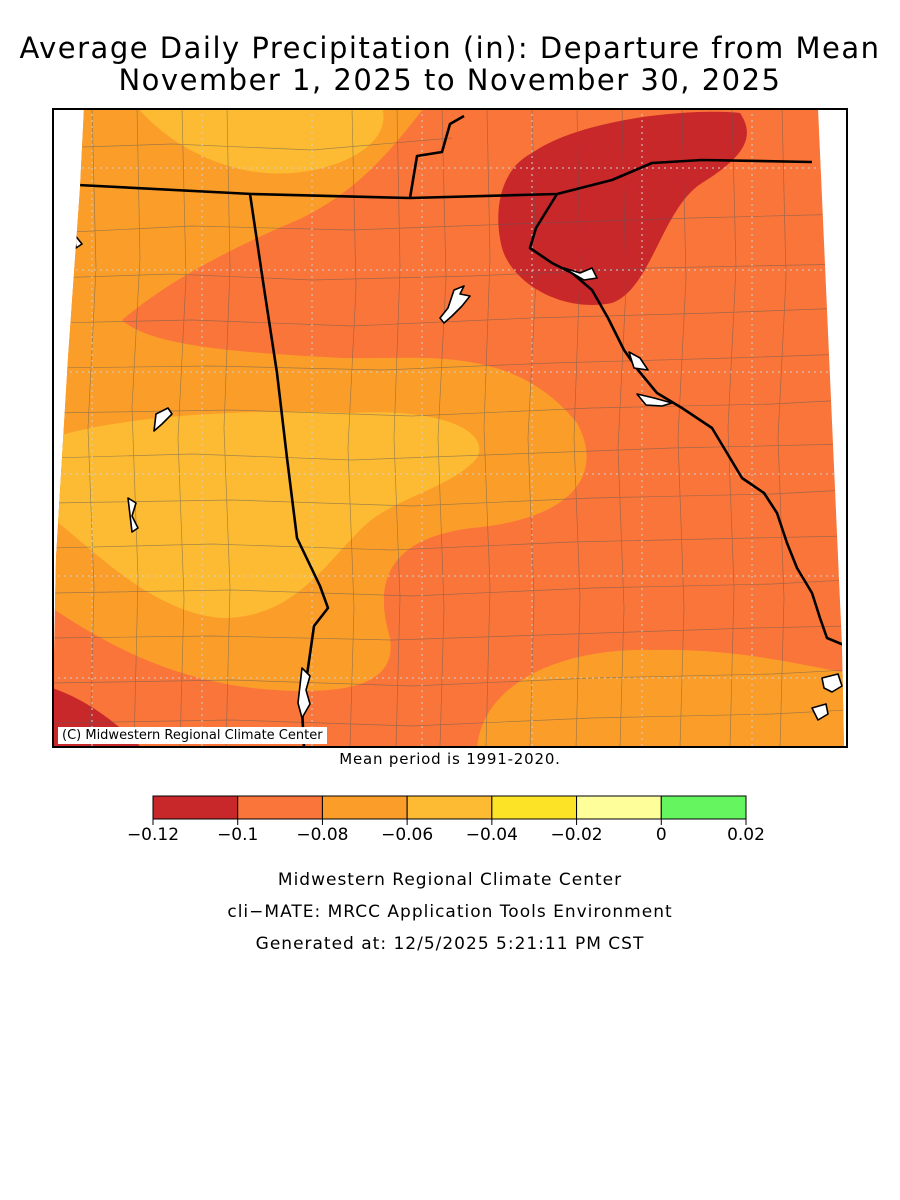 The image size is (900, 1200). What do you see at coordinates (192, 735) in the screenshot?
I see `copyright-label: (C) Midwestern Regional Climate Center` at bounding box center [192, 735].